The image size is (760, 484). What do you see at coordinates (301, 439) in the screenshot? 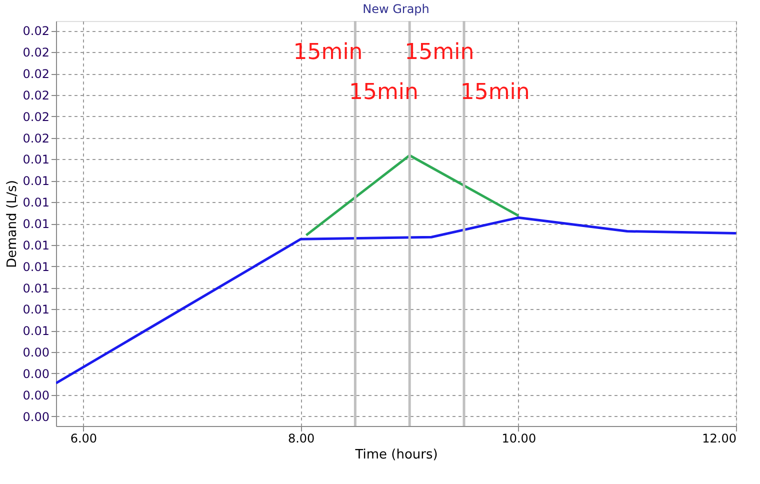
I see `x-tick-label: 8.00` at bounding box center [301, 439].